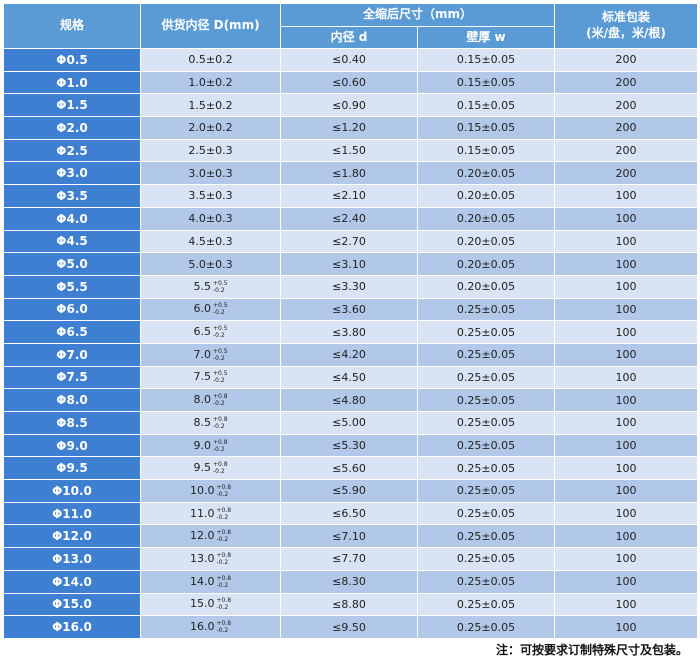 The width and height of the screenshot is (700, 662). I want to click on cell-supply-id: 16.0 +0.8 -0.2, so click(210, 627).